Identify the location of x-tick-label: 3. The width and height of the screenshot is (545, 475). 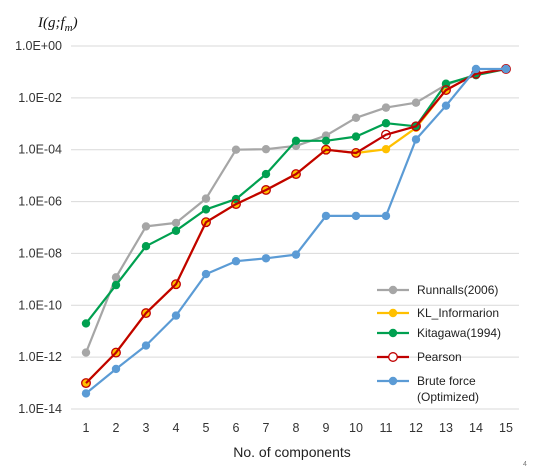
(146, 428).